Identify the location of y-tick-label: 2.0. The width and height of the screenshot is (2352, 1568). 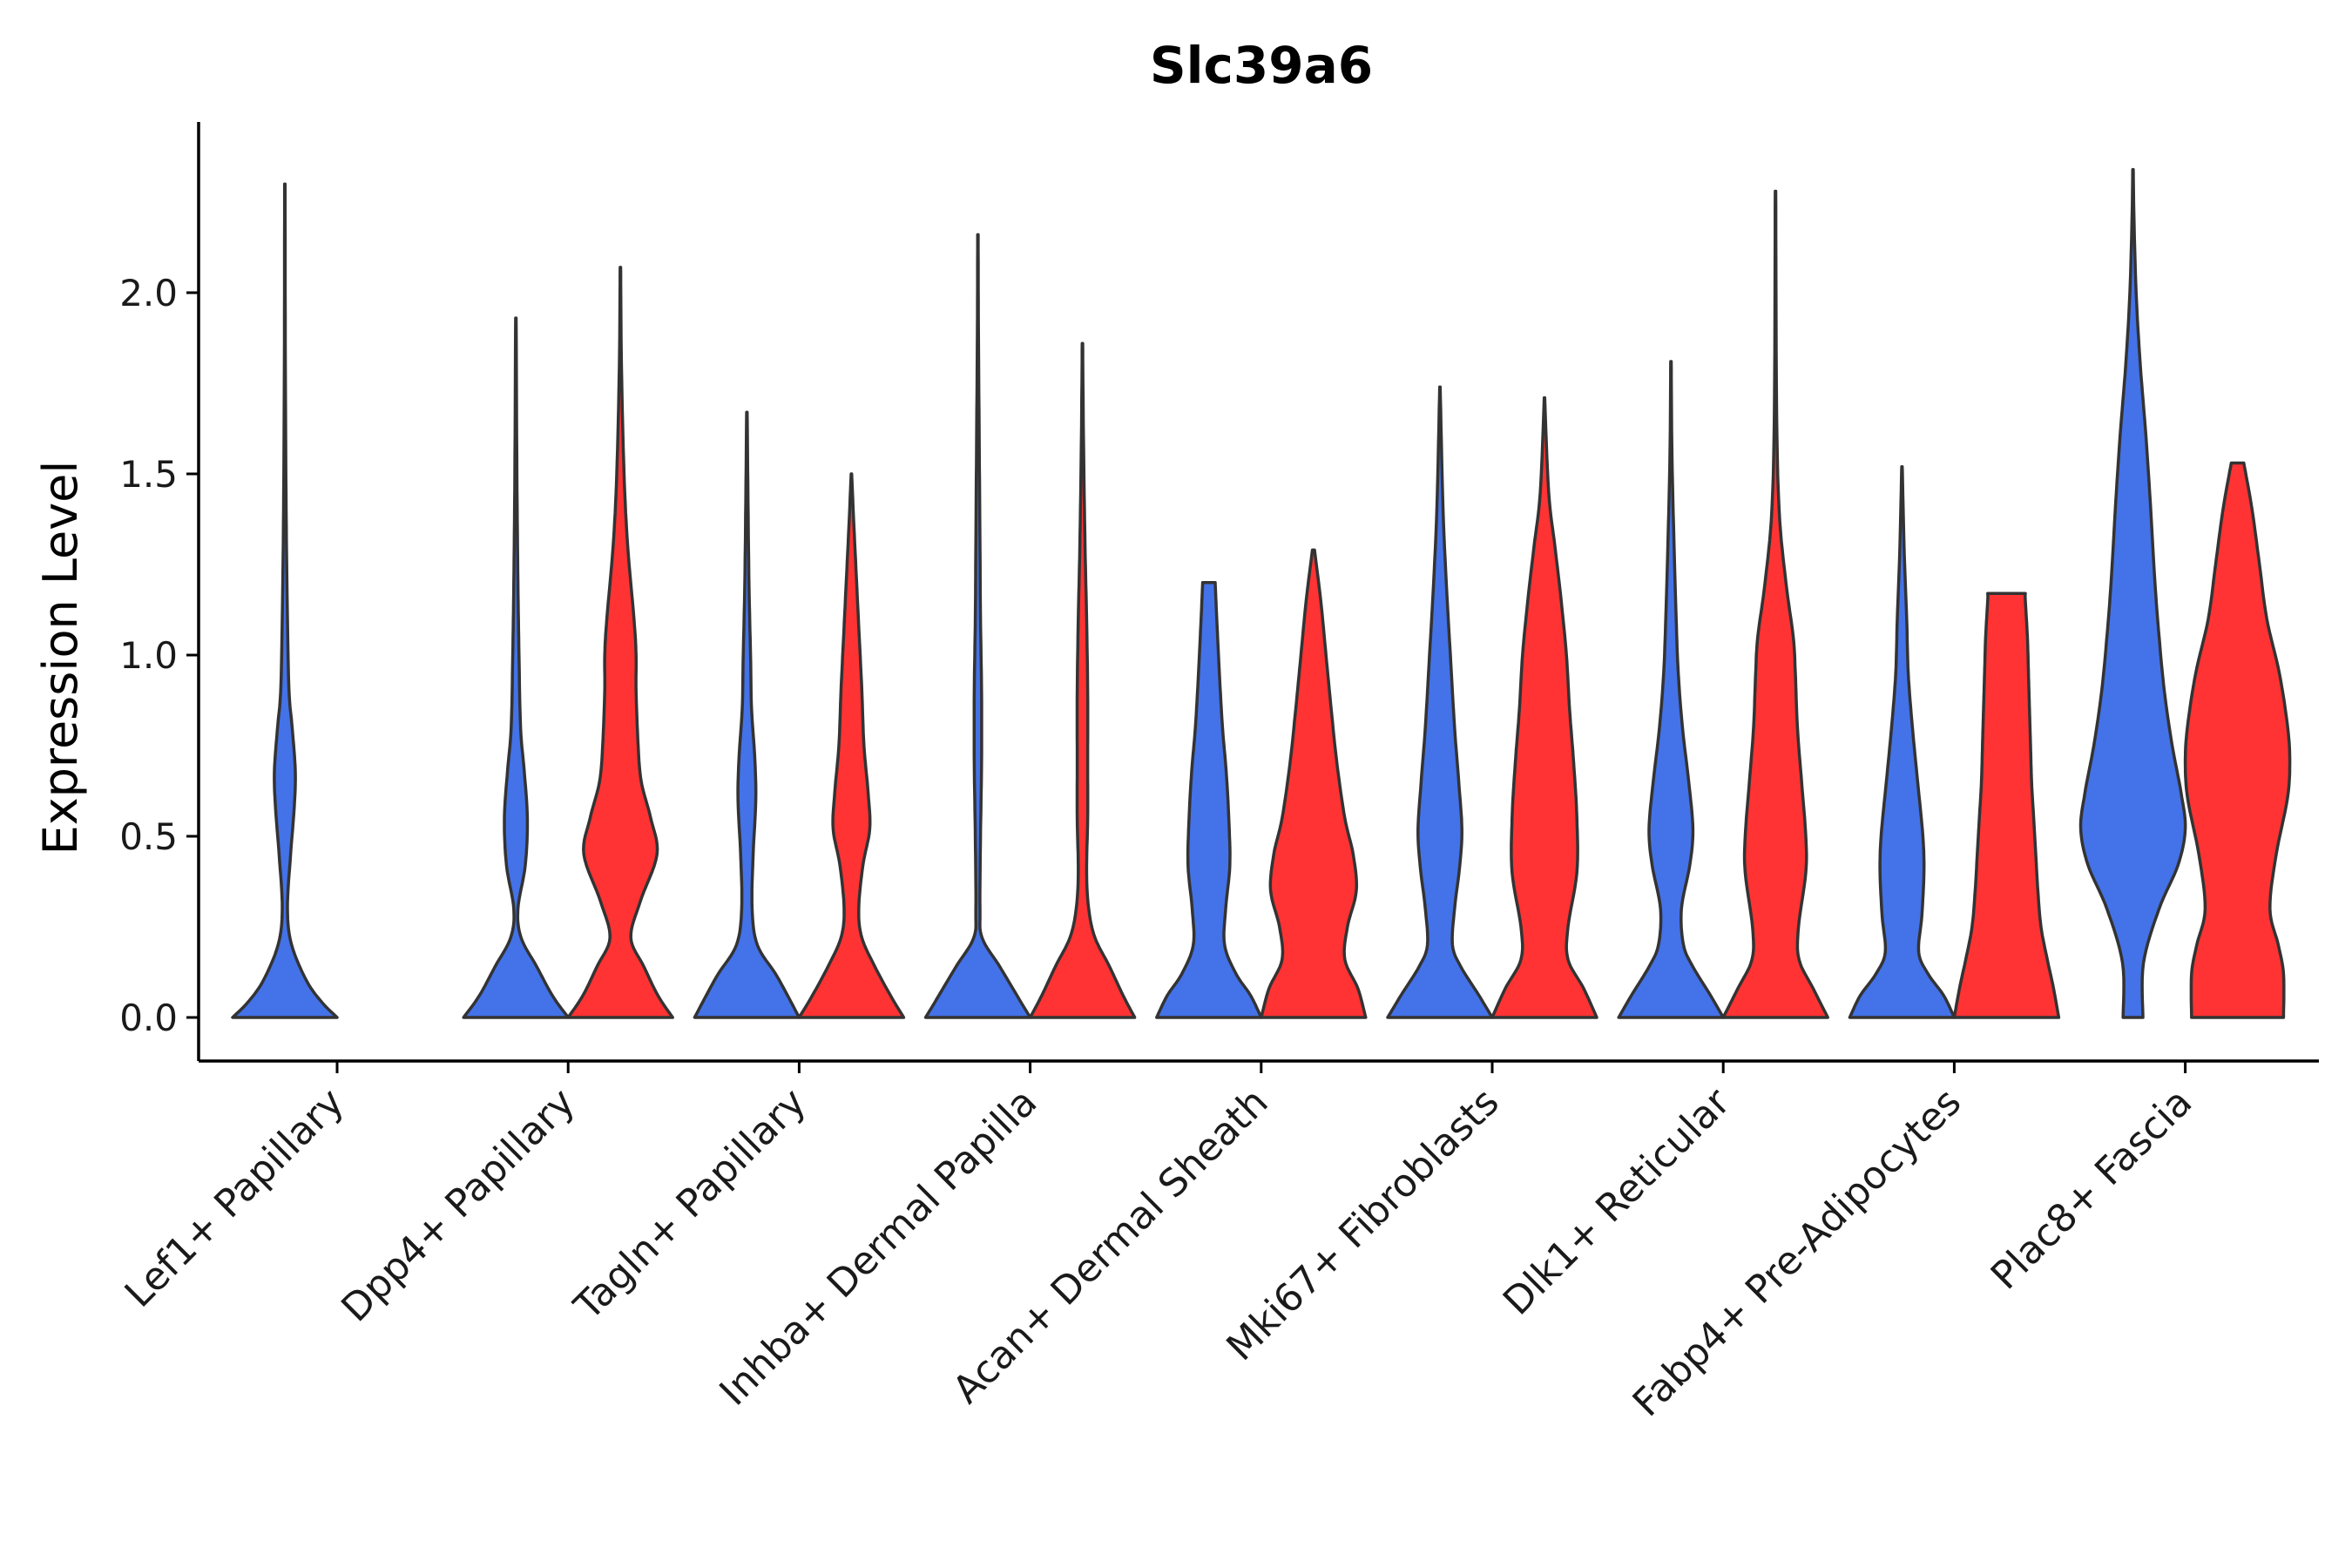
(148, 293).